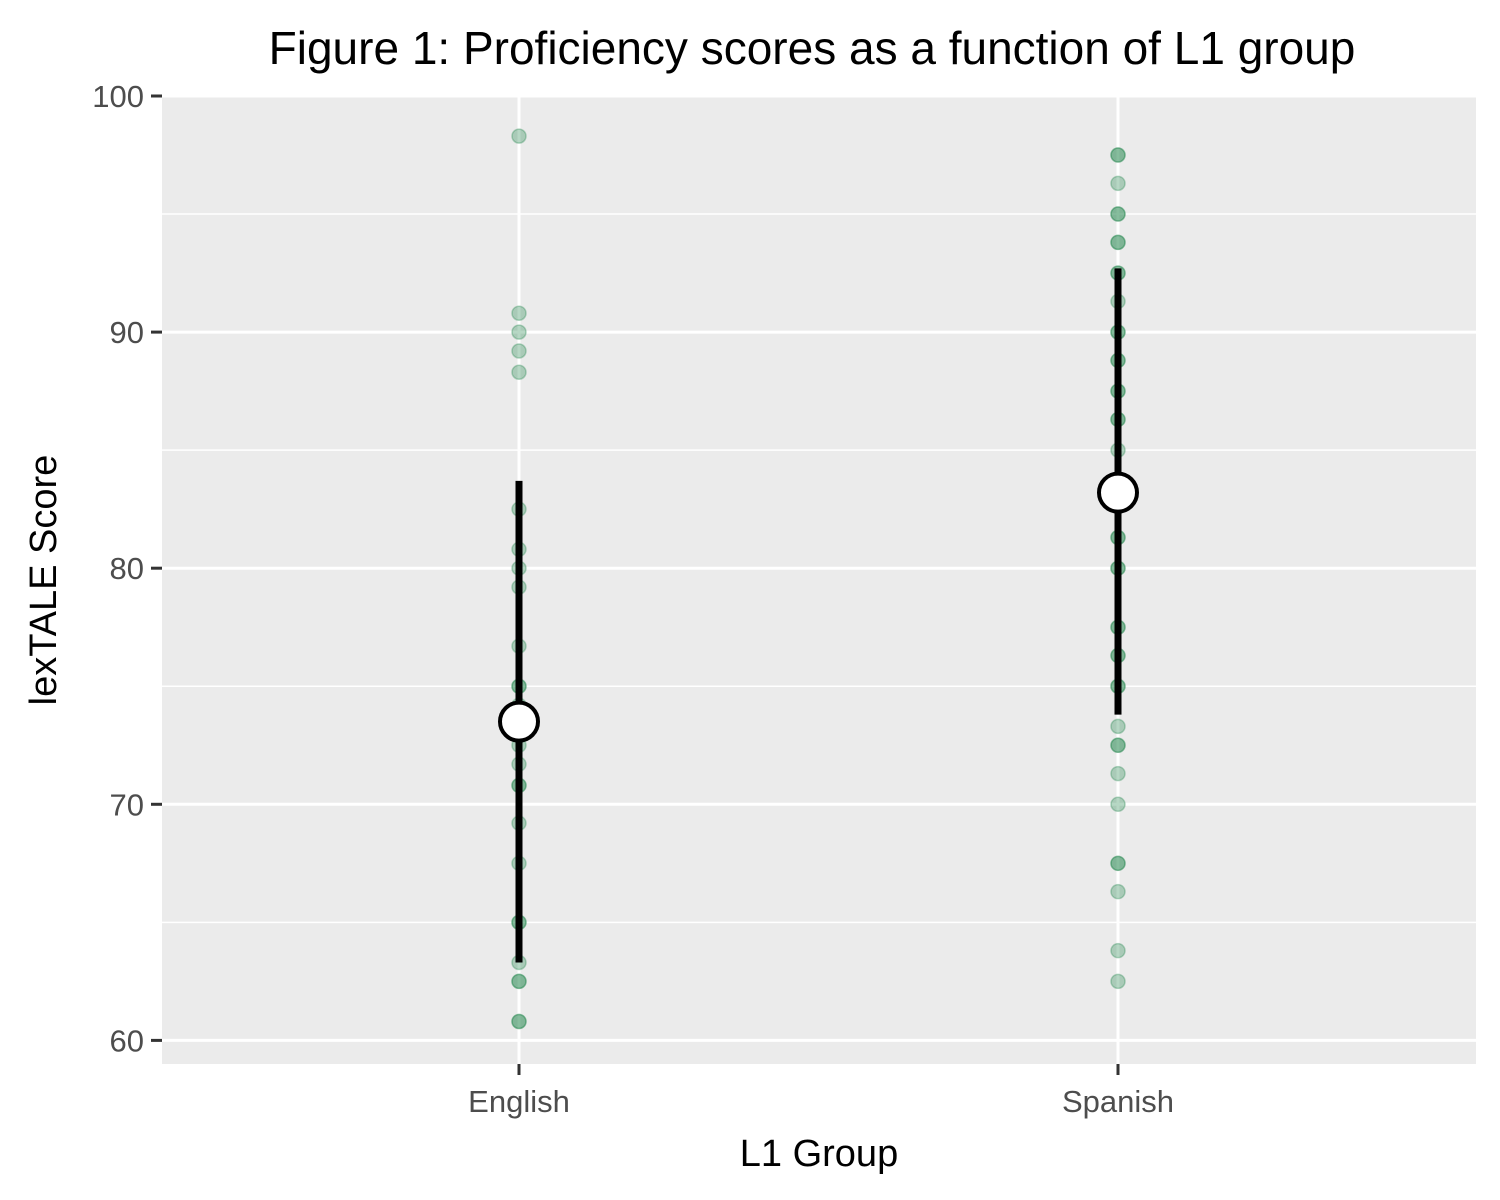 Image resolution: width=1500 pixels, height=1200 pixels. What do you see at coordinates (1118, 1101) in the screenshot?
I see `x-tick-label: Spanish` at bounding box center [1118, 1101].